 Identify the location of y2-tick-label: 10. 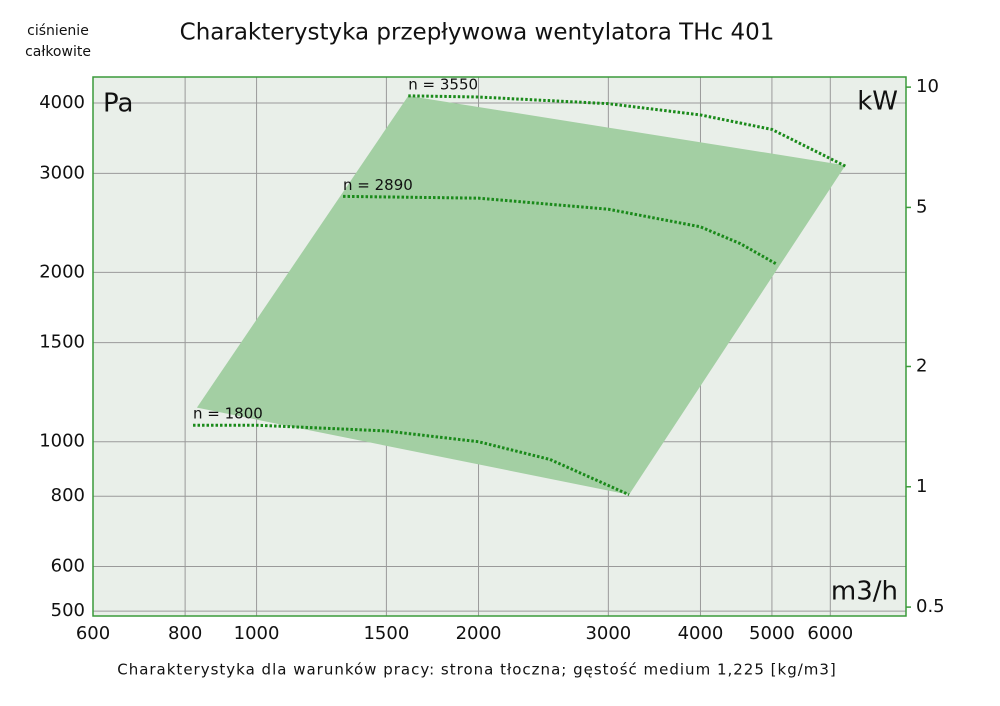
(927, 86).